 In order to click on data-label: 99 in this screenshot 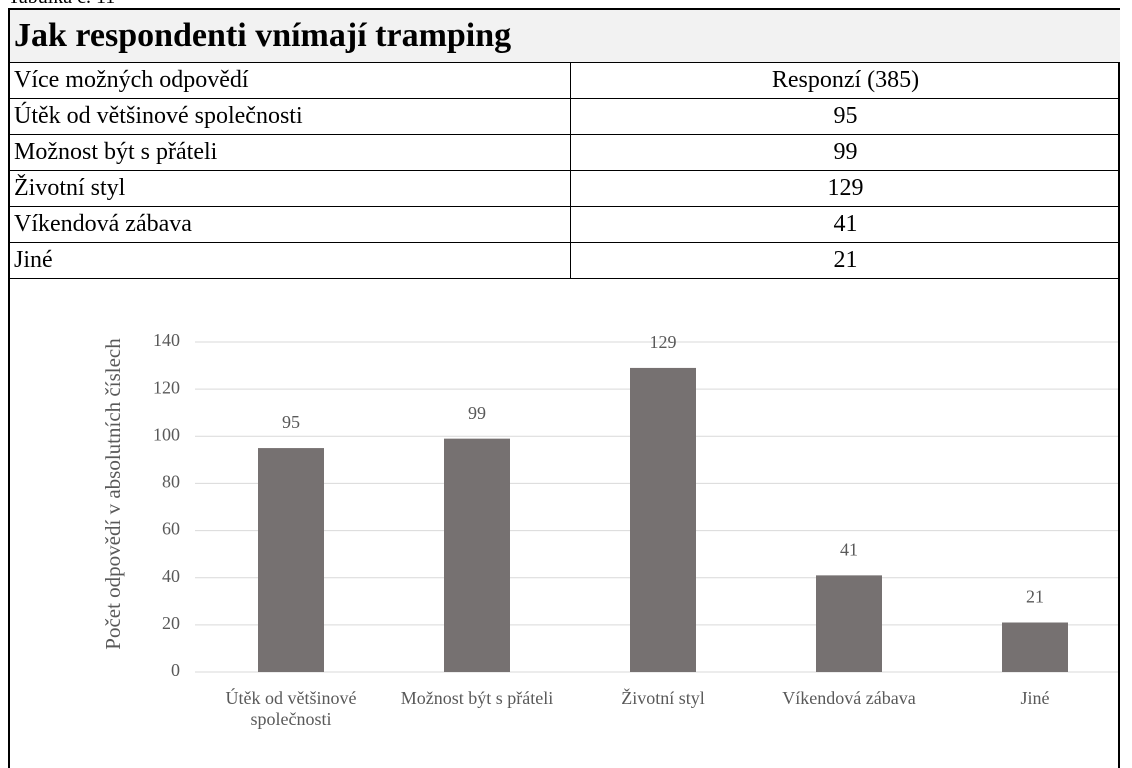, I will do `click(477, 413)`.